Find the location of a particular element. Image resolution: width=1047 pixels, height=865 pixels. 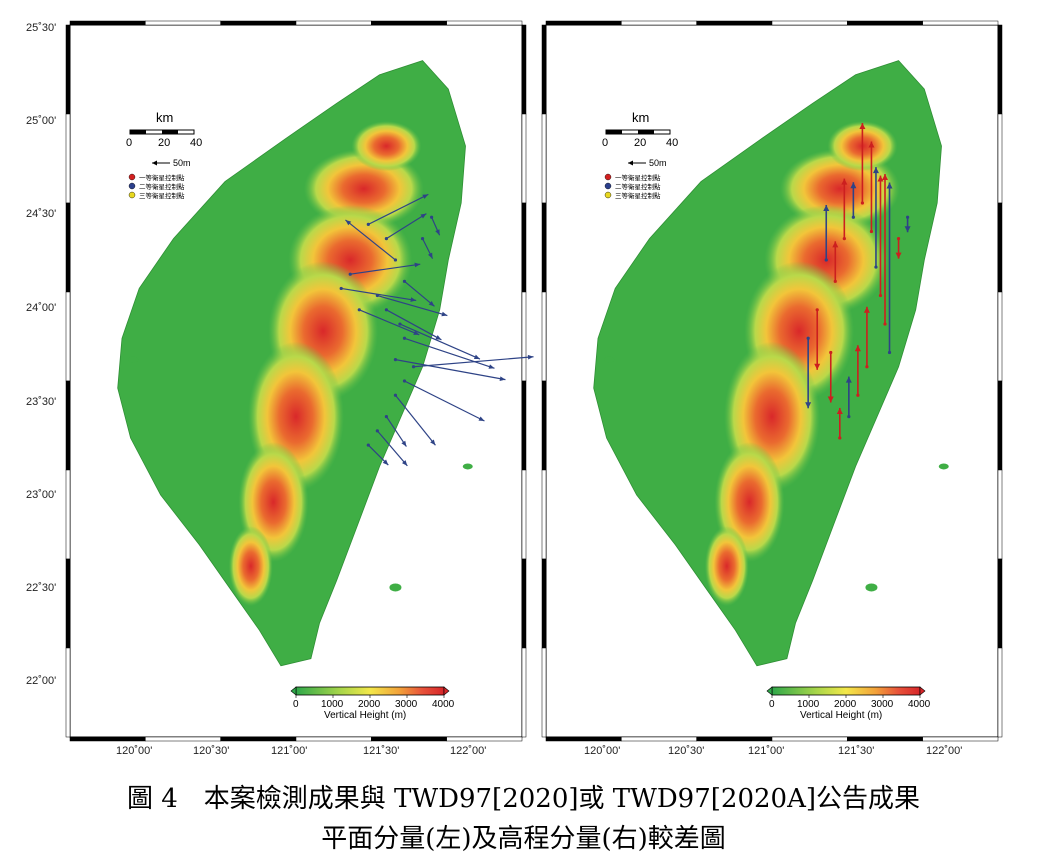

lon-label: 122˚00' is located at coordinates (944, 751).